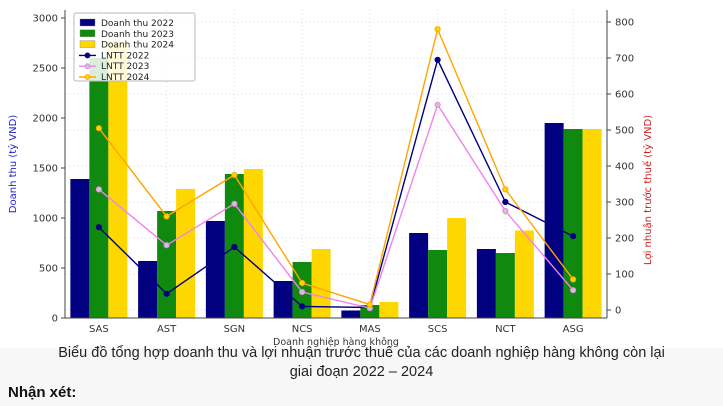 The image size is (723, 406). Describe the element at coordinates (80, 248) in the screenshot. I see `bar-doanh-thu-2022-SAS` at that location.